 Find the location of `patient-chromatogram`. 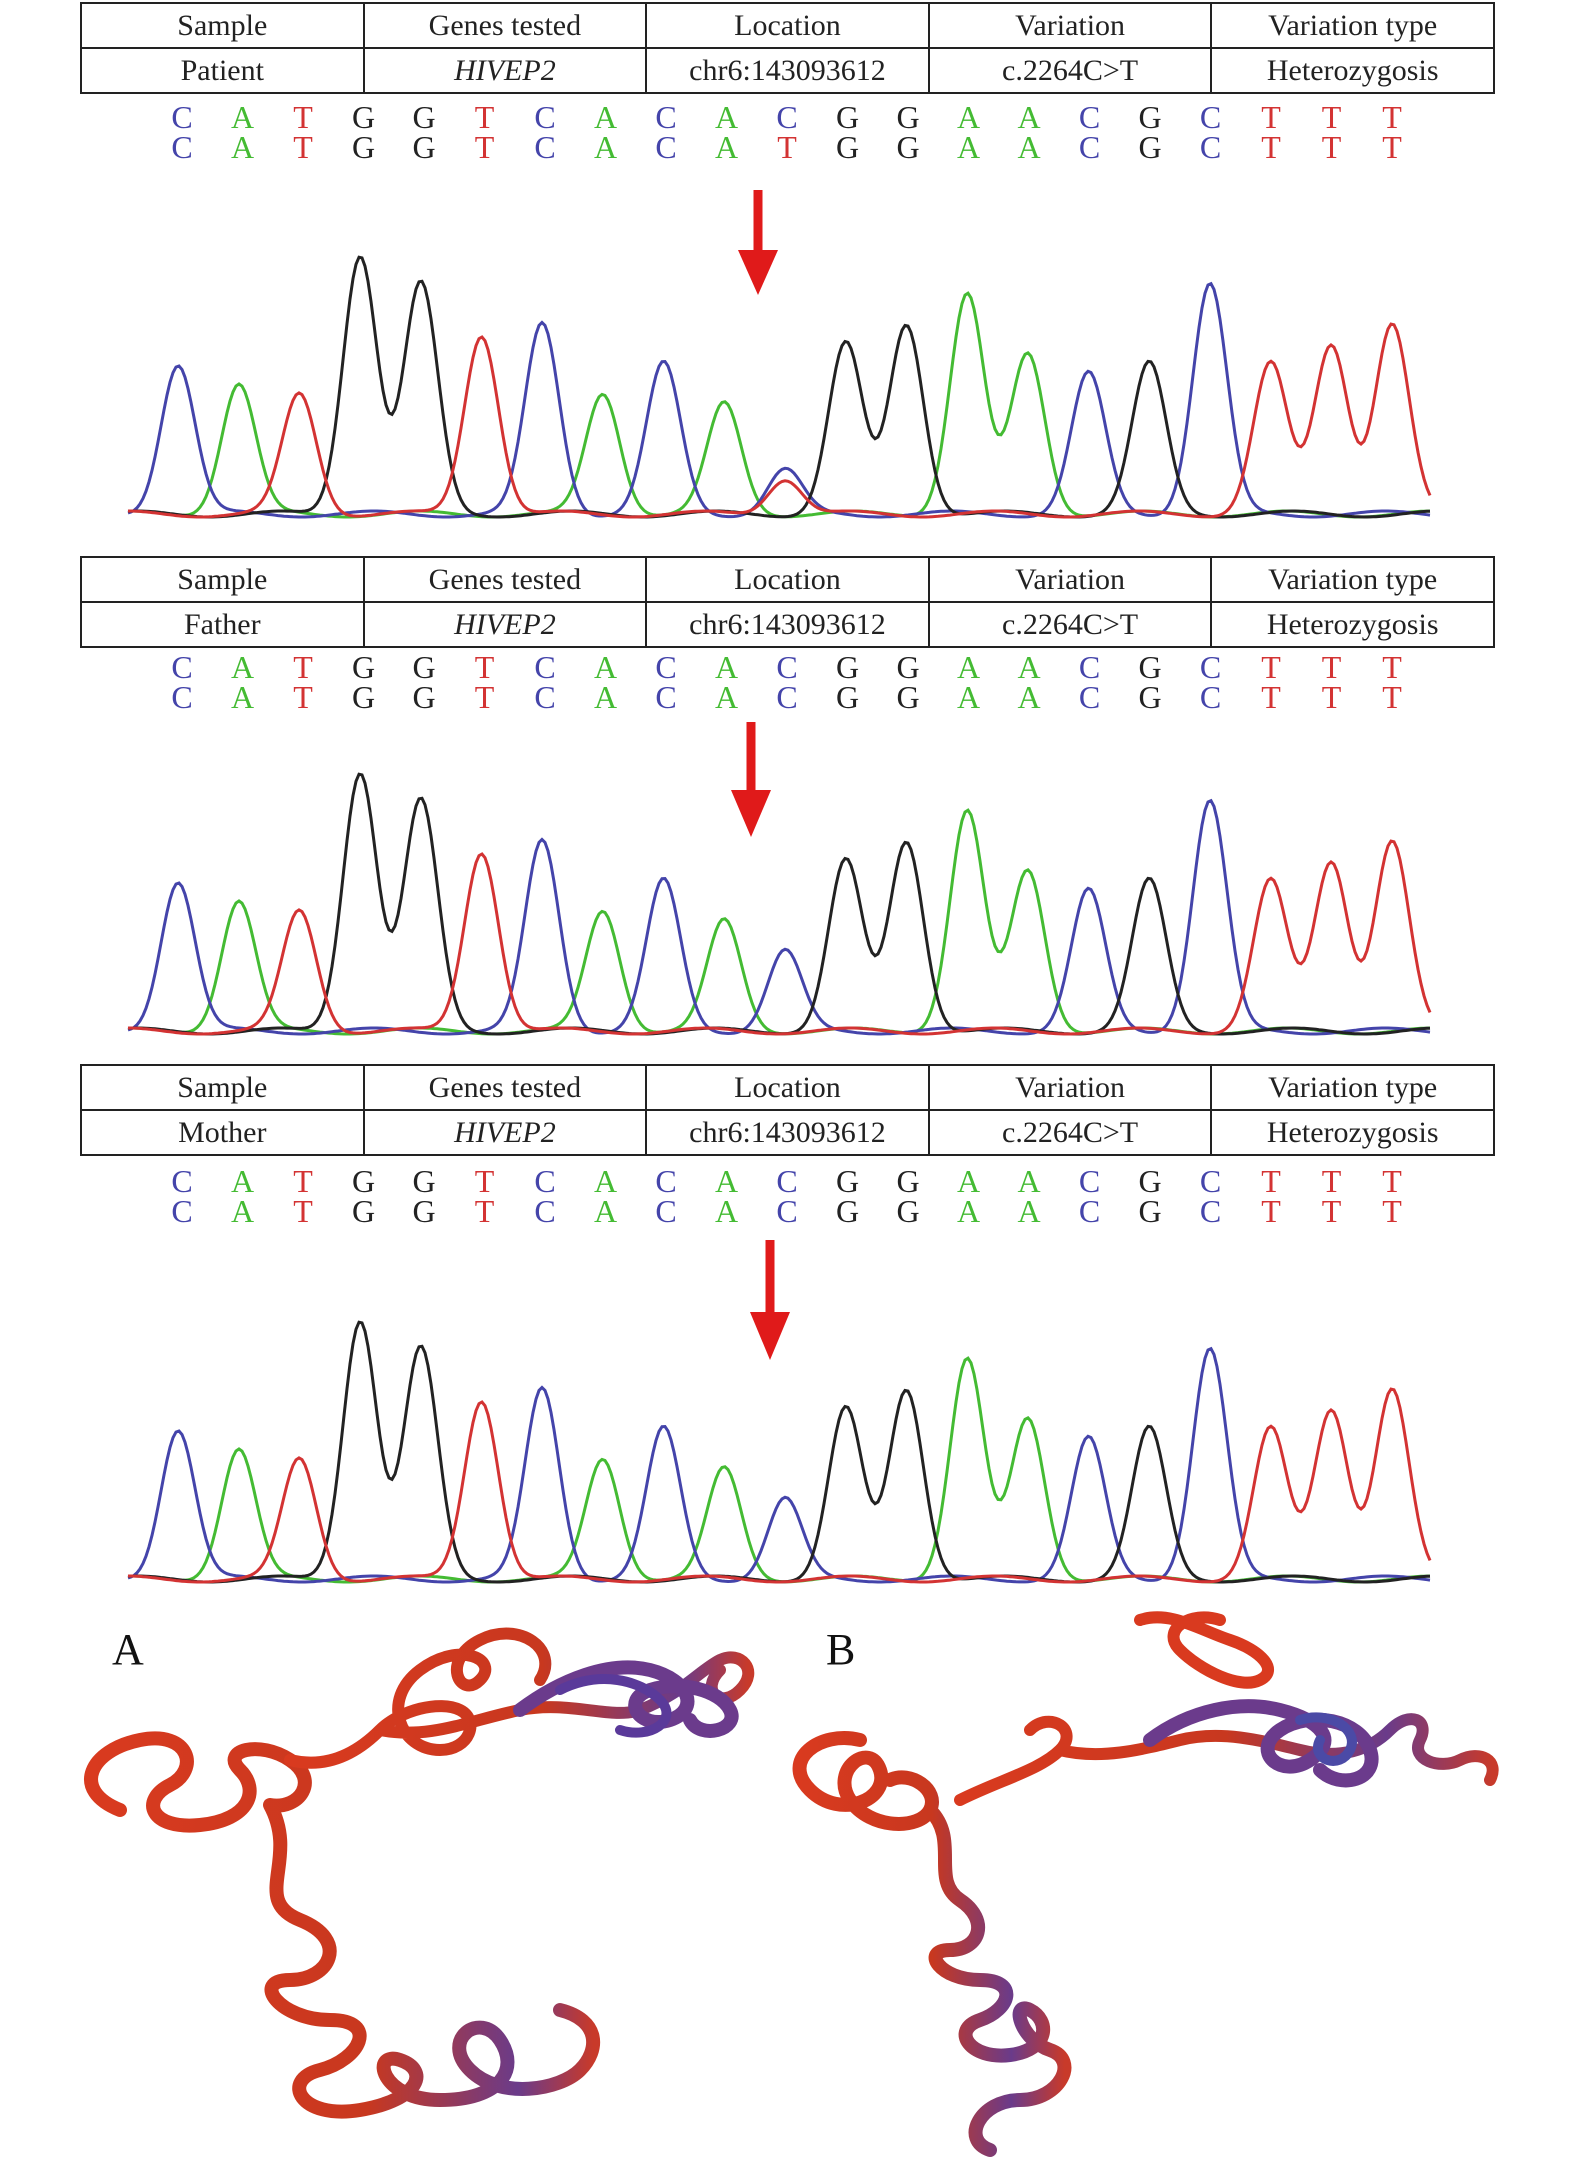

patient-chromatogram is located at coordinates (779, 387).